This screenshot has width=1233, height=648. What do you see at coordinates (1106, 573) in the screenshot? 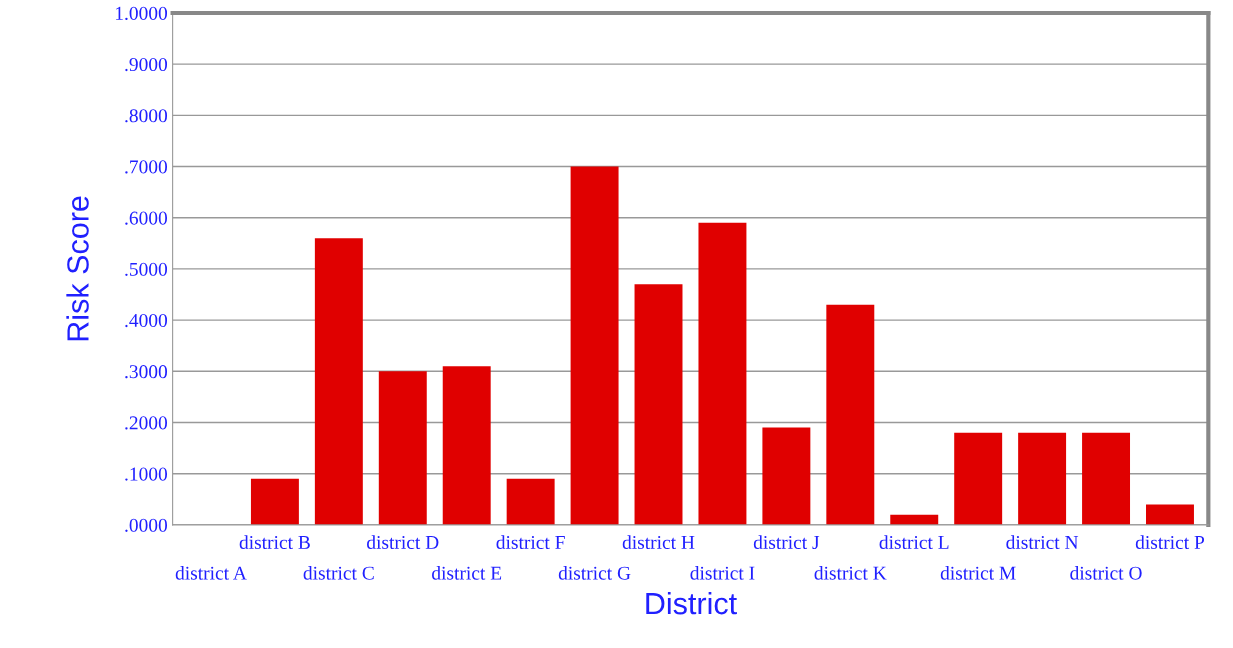
I see `x-tick-label: district O` at bounding box center [1106, 573].